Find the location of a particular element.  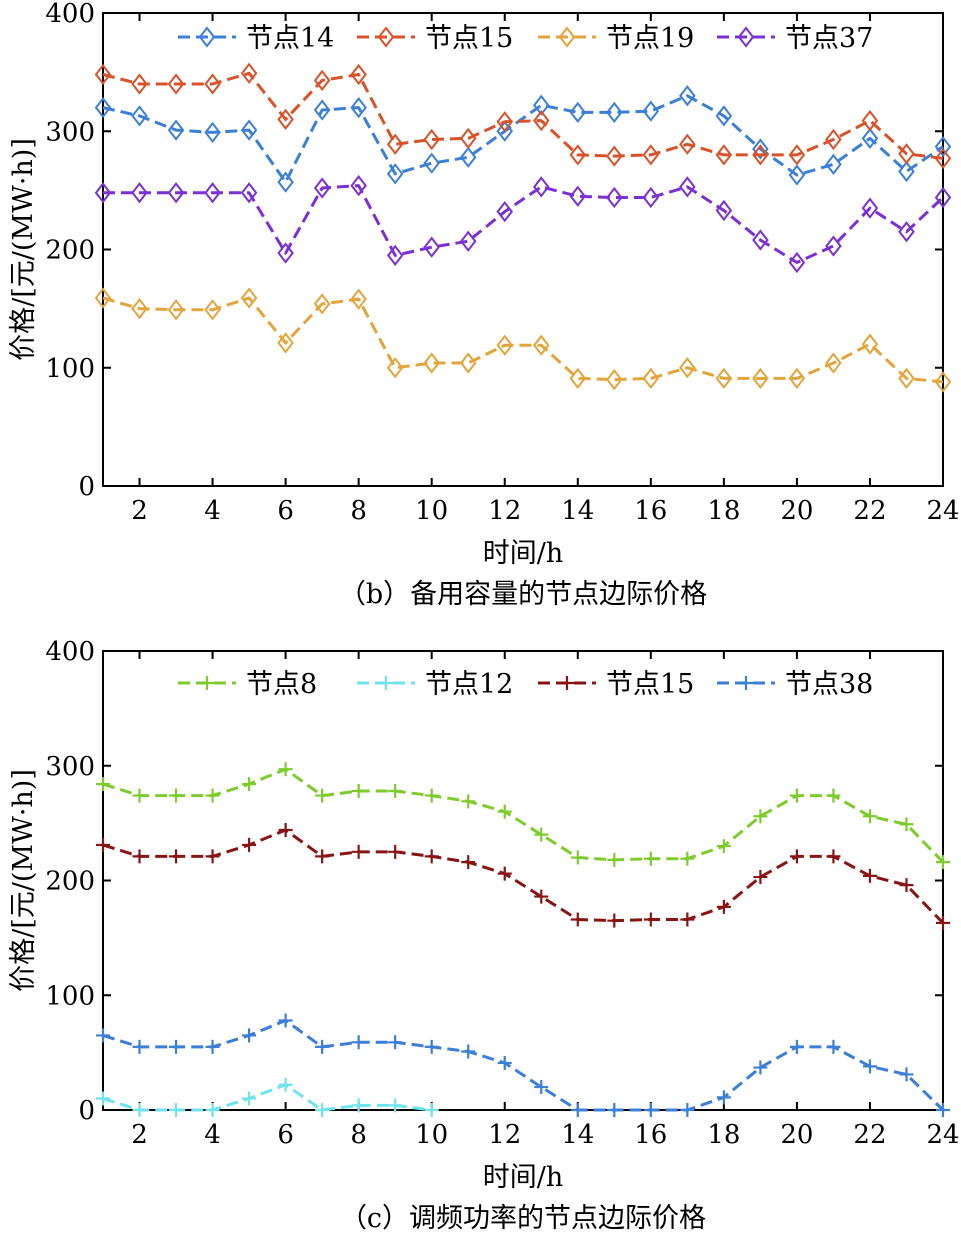

x-axis-label: 时间/h is located at coordinates (523, 553).